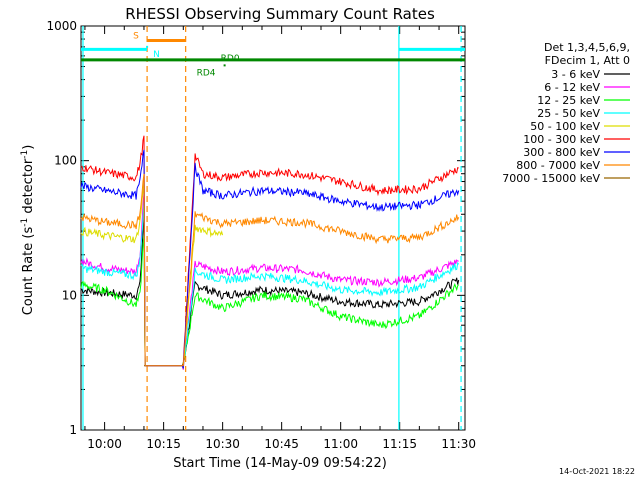 This screenshot has width=640, height=480. I want to click on flag-label: RD0, so click(230, 59).